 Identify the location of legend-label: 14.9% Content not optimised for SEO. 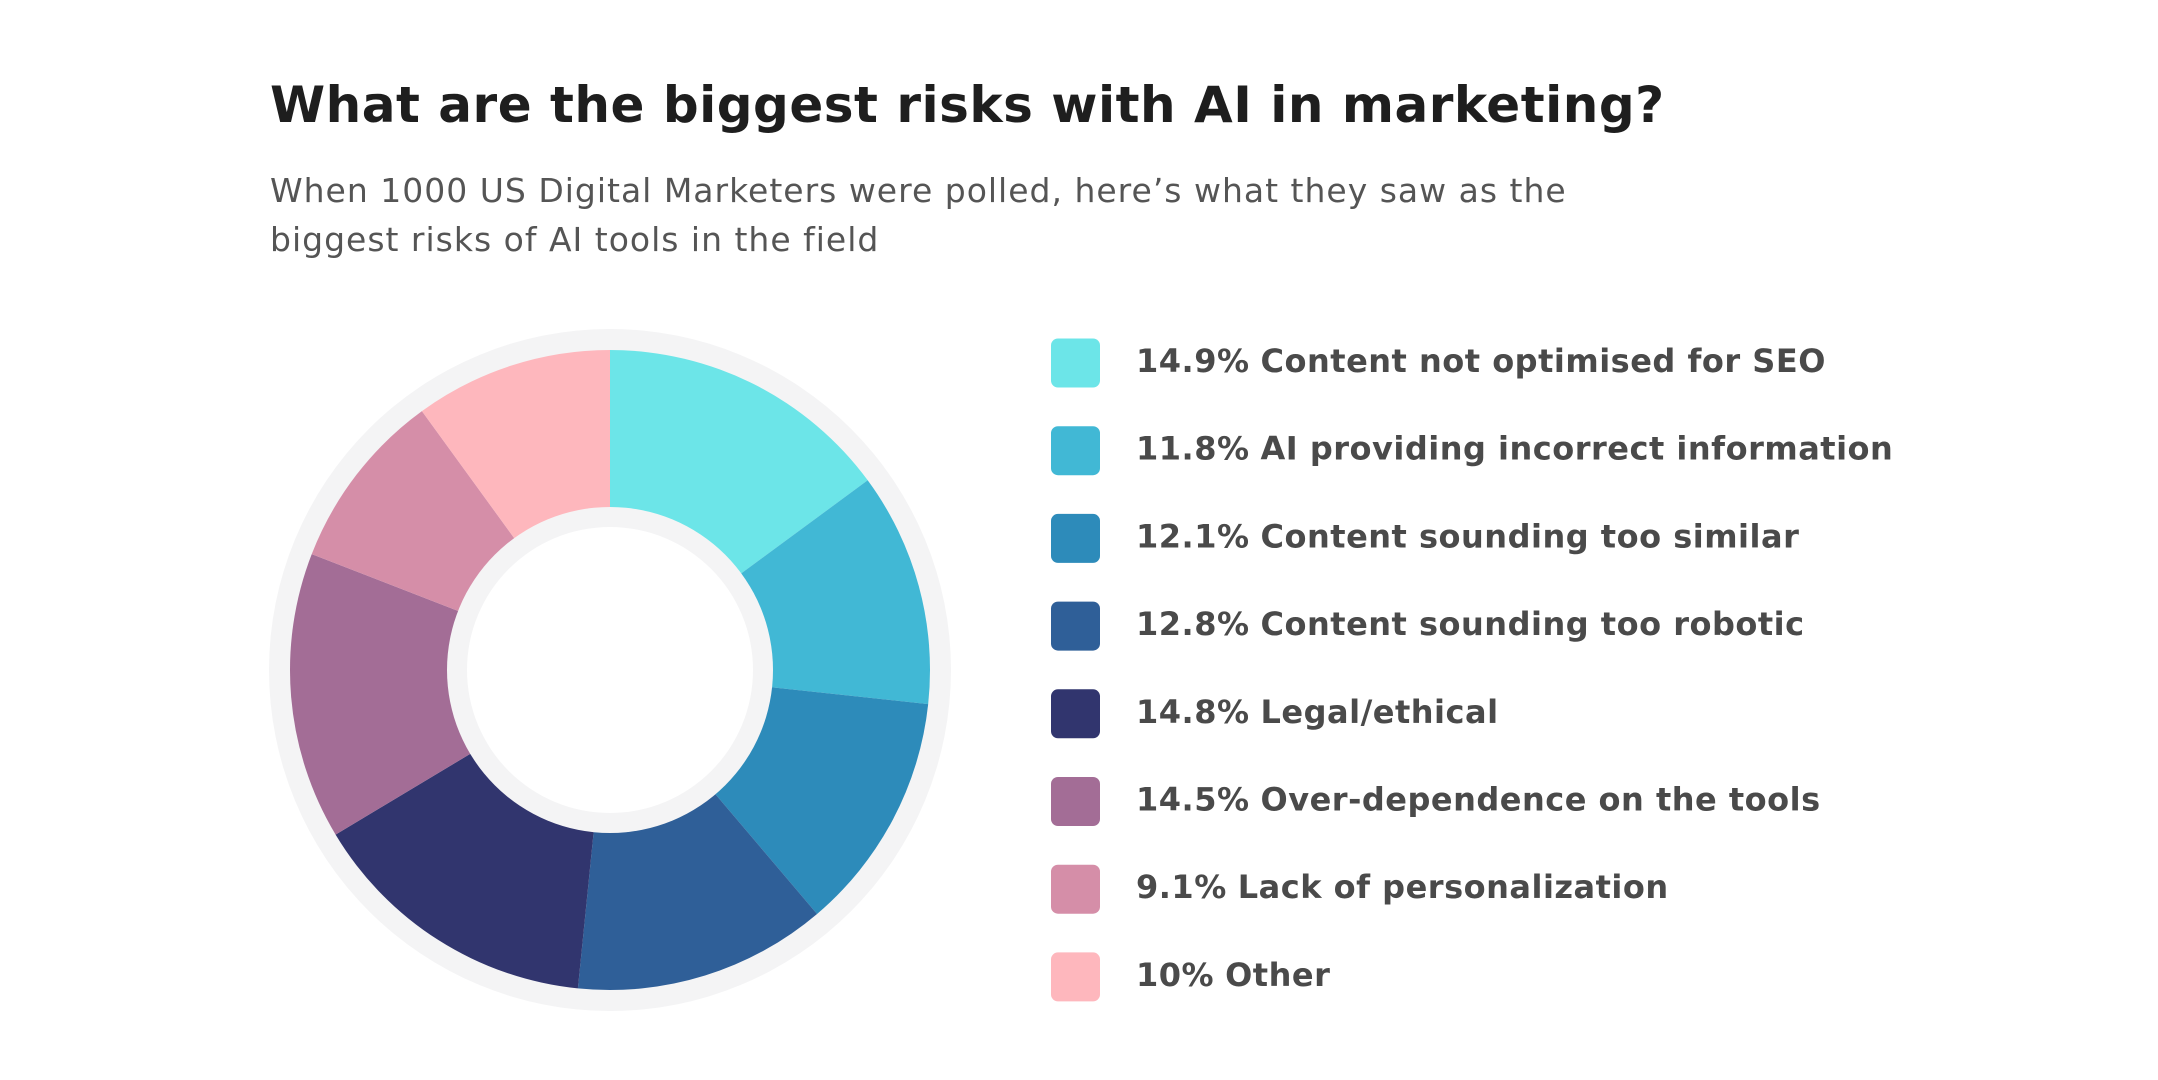
(1481, 361).